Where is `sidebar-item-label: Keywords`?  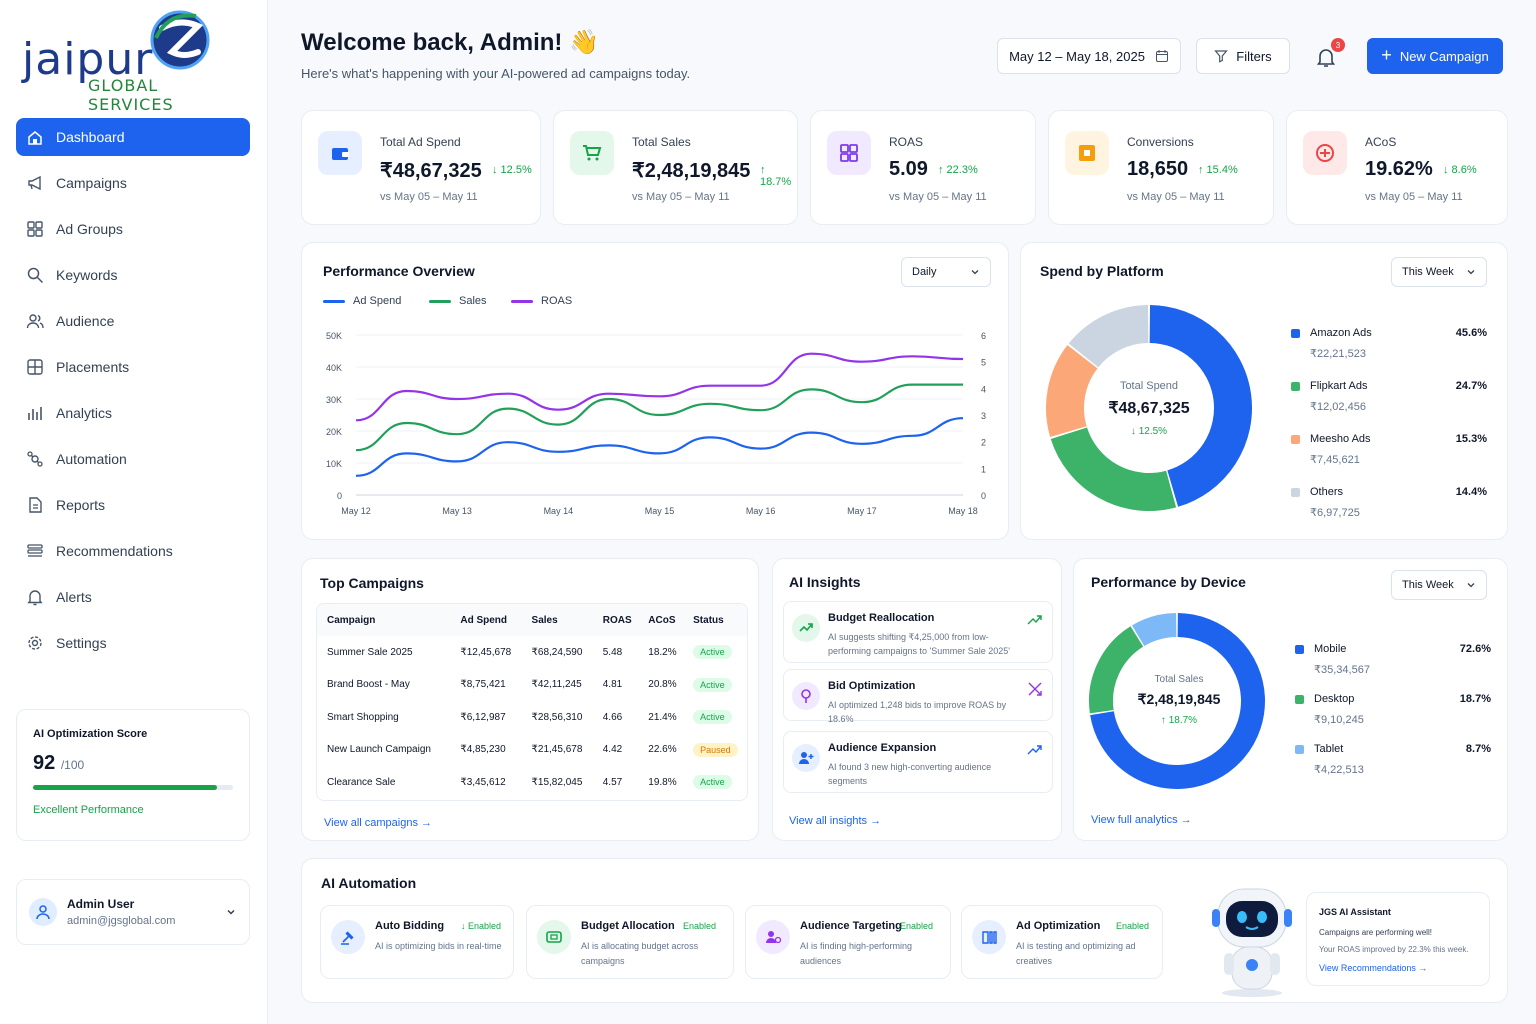 sidebar-item-label: Keywords is located at coordinates (87, 275).